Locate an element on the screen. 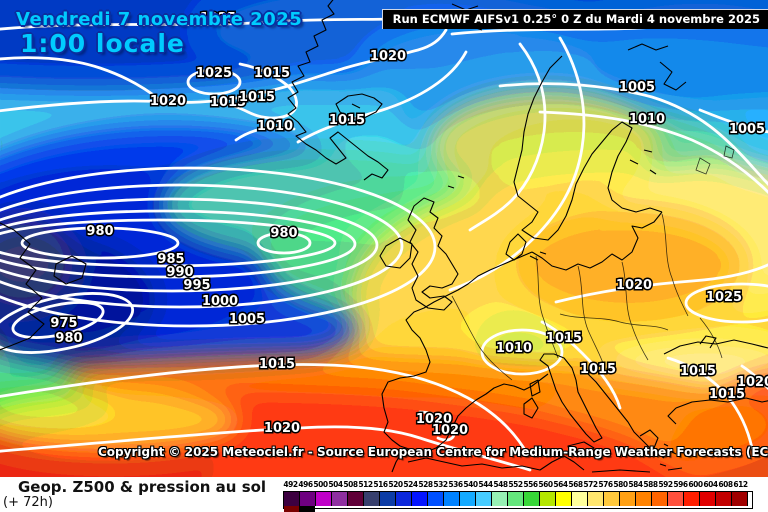 This screenshot has height=512, width=768. colorbar-tick-label: 524 is located at coordinates (410, 484).